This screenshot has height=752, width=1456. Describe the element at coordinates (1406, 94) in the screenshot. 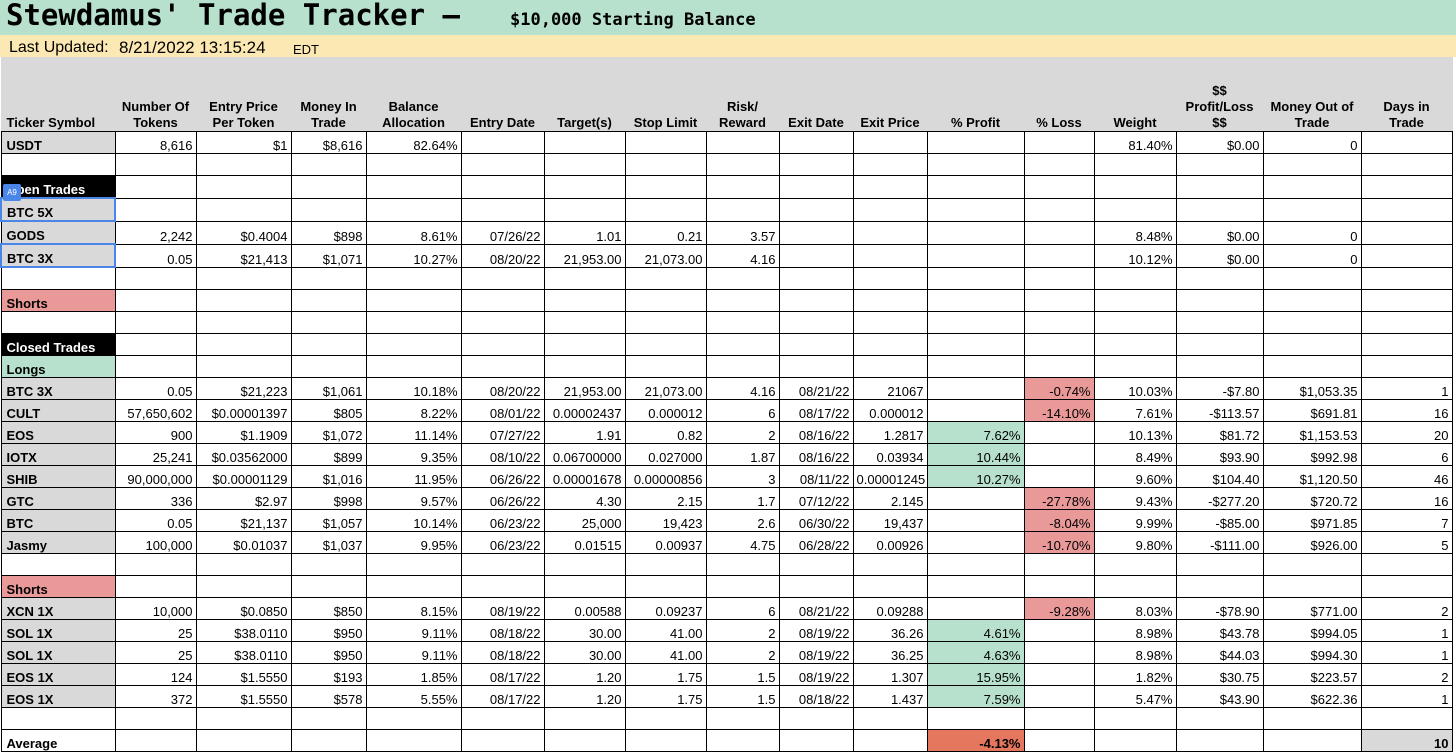

I see `column-header: Days in Trade` at that location.